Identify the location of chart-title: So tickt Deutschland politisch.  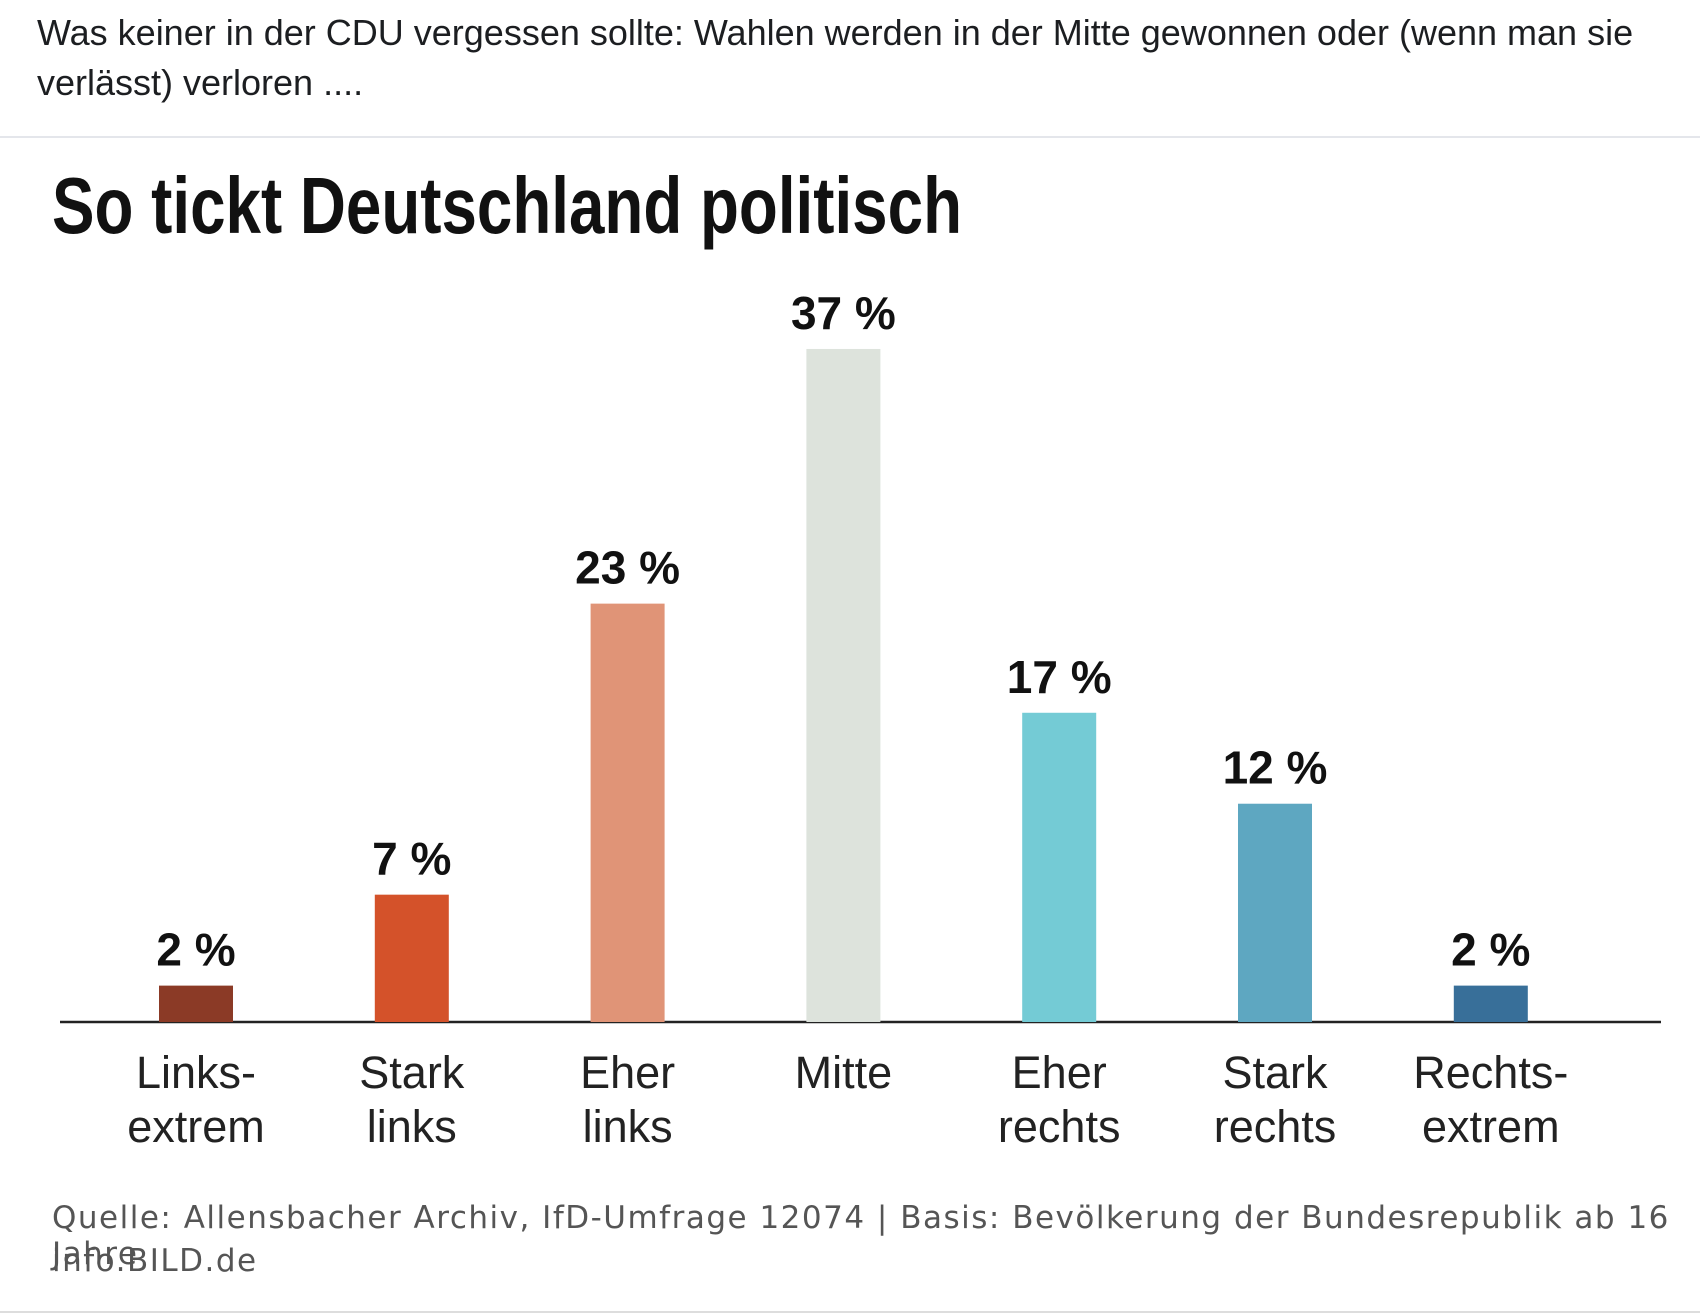
(507, 205).